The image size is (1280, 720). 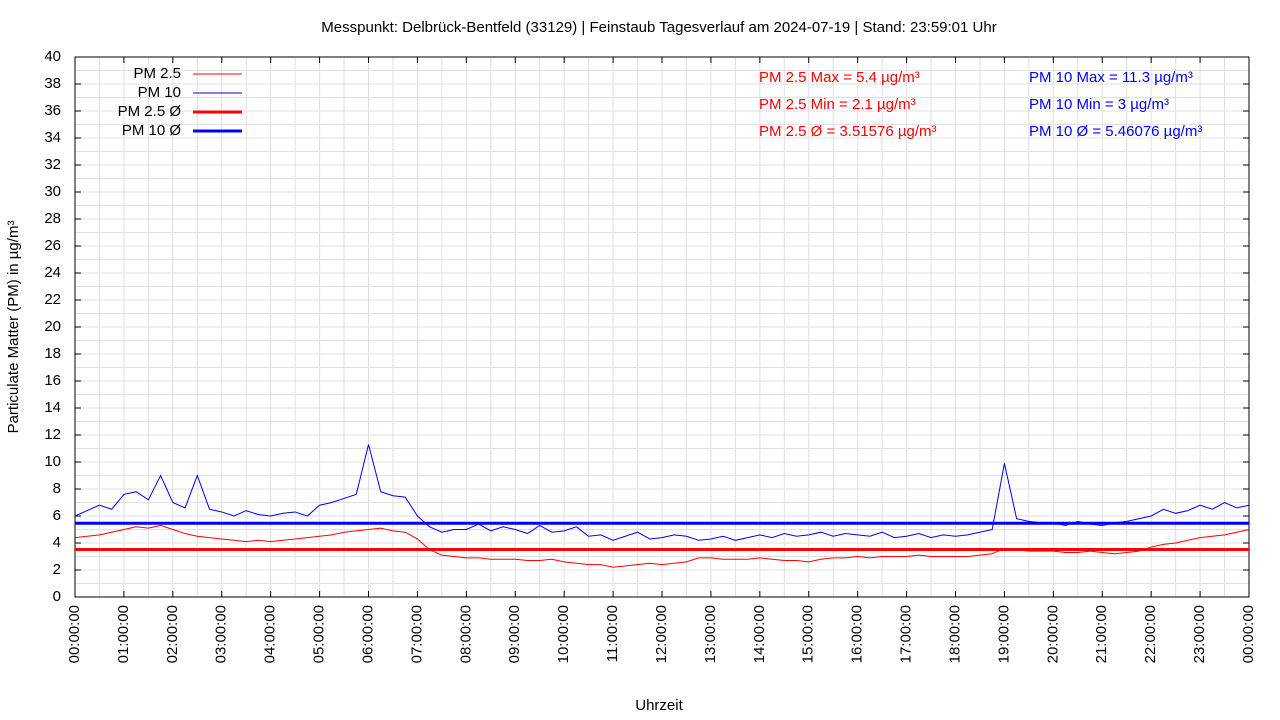 I want to click on x-tick-label: 01:00:00, so click(x=123, y=634).